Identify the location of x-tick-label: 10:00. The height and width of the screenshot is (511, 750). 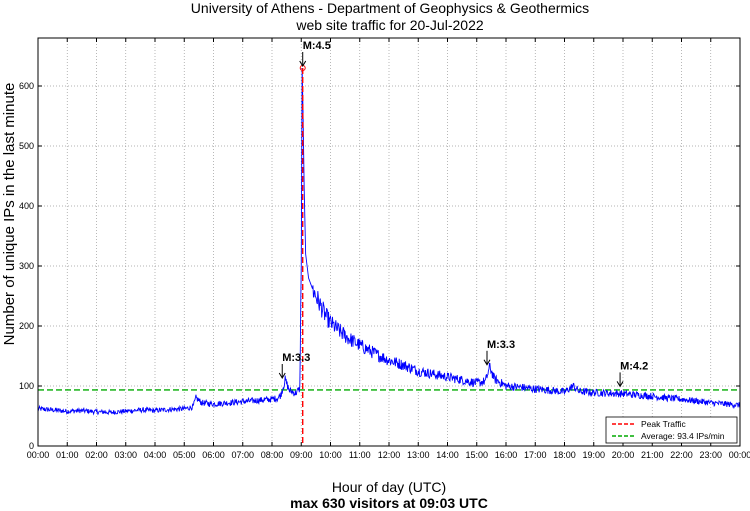
(330, 455).